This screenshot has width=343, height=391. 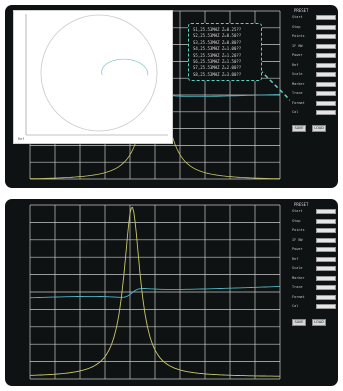 I want to click on readout-line: S3,25.53MHZ Z=0.80??, so click(x=217, y=42).